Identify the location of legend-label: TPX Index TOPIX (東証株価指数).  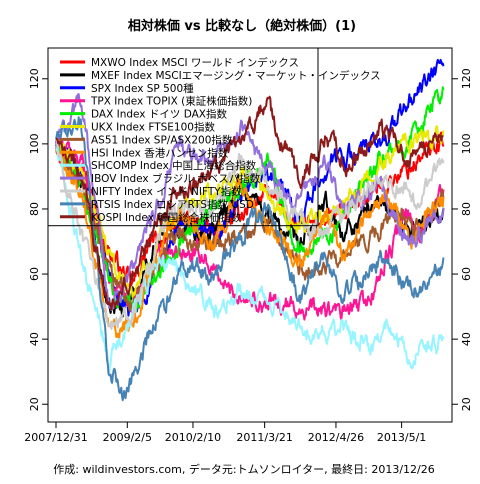
(171, 101).